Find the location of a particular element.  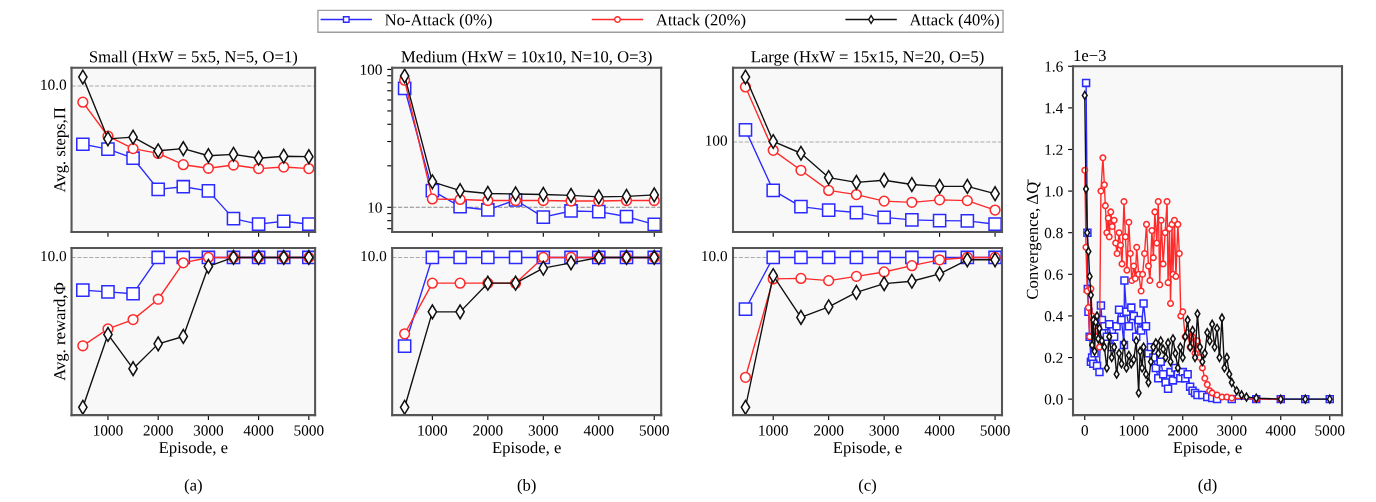

text: (b) is located at coordinates (526, 487).